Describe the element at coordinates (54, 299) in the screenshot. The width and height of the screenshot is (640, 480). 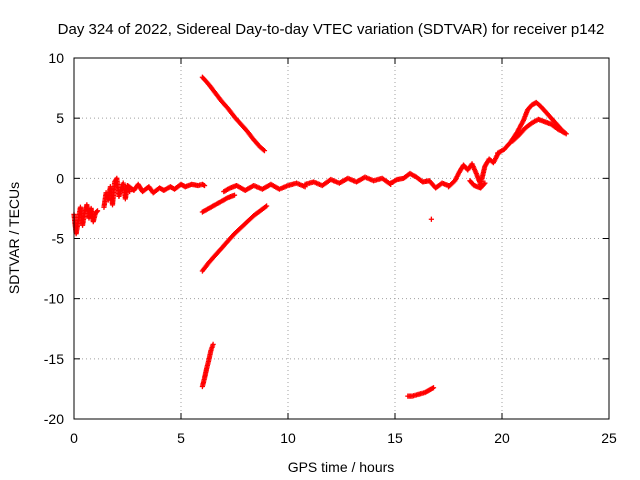
I see `y-tick-label: -10` at that location.